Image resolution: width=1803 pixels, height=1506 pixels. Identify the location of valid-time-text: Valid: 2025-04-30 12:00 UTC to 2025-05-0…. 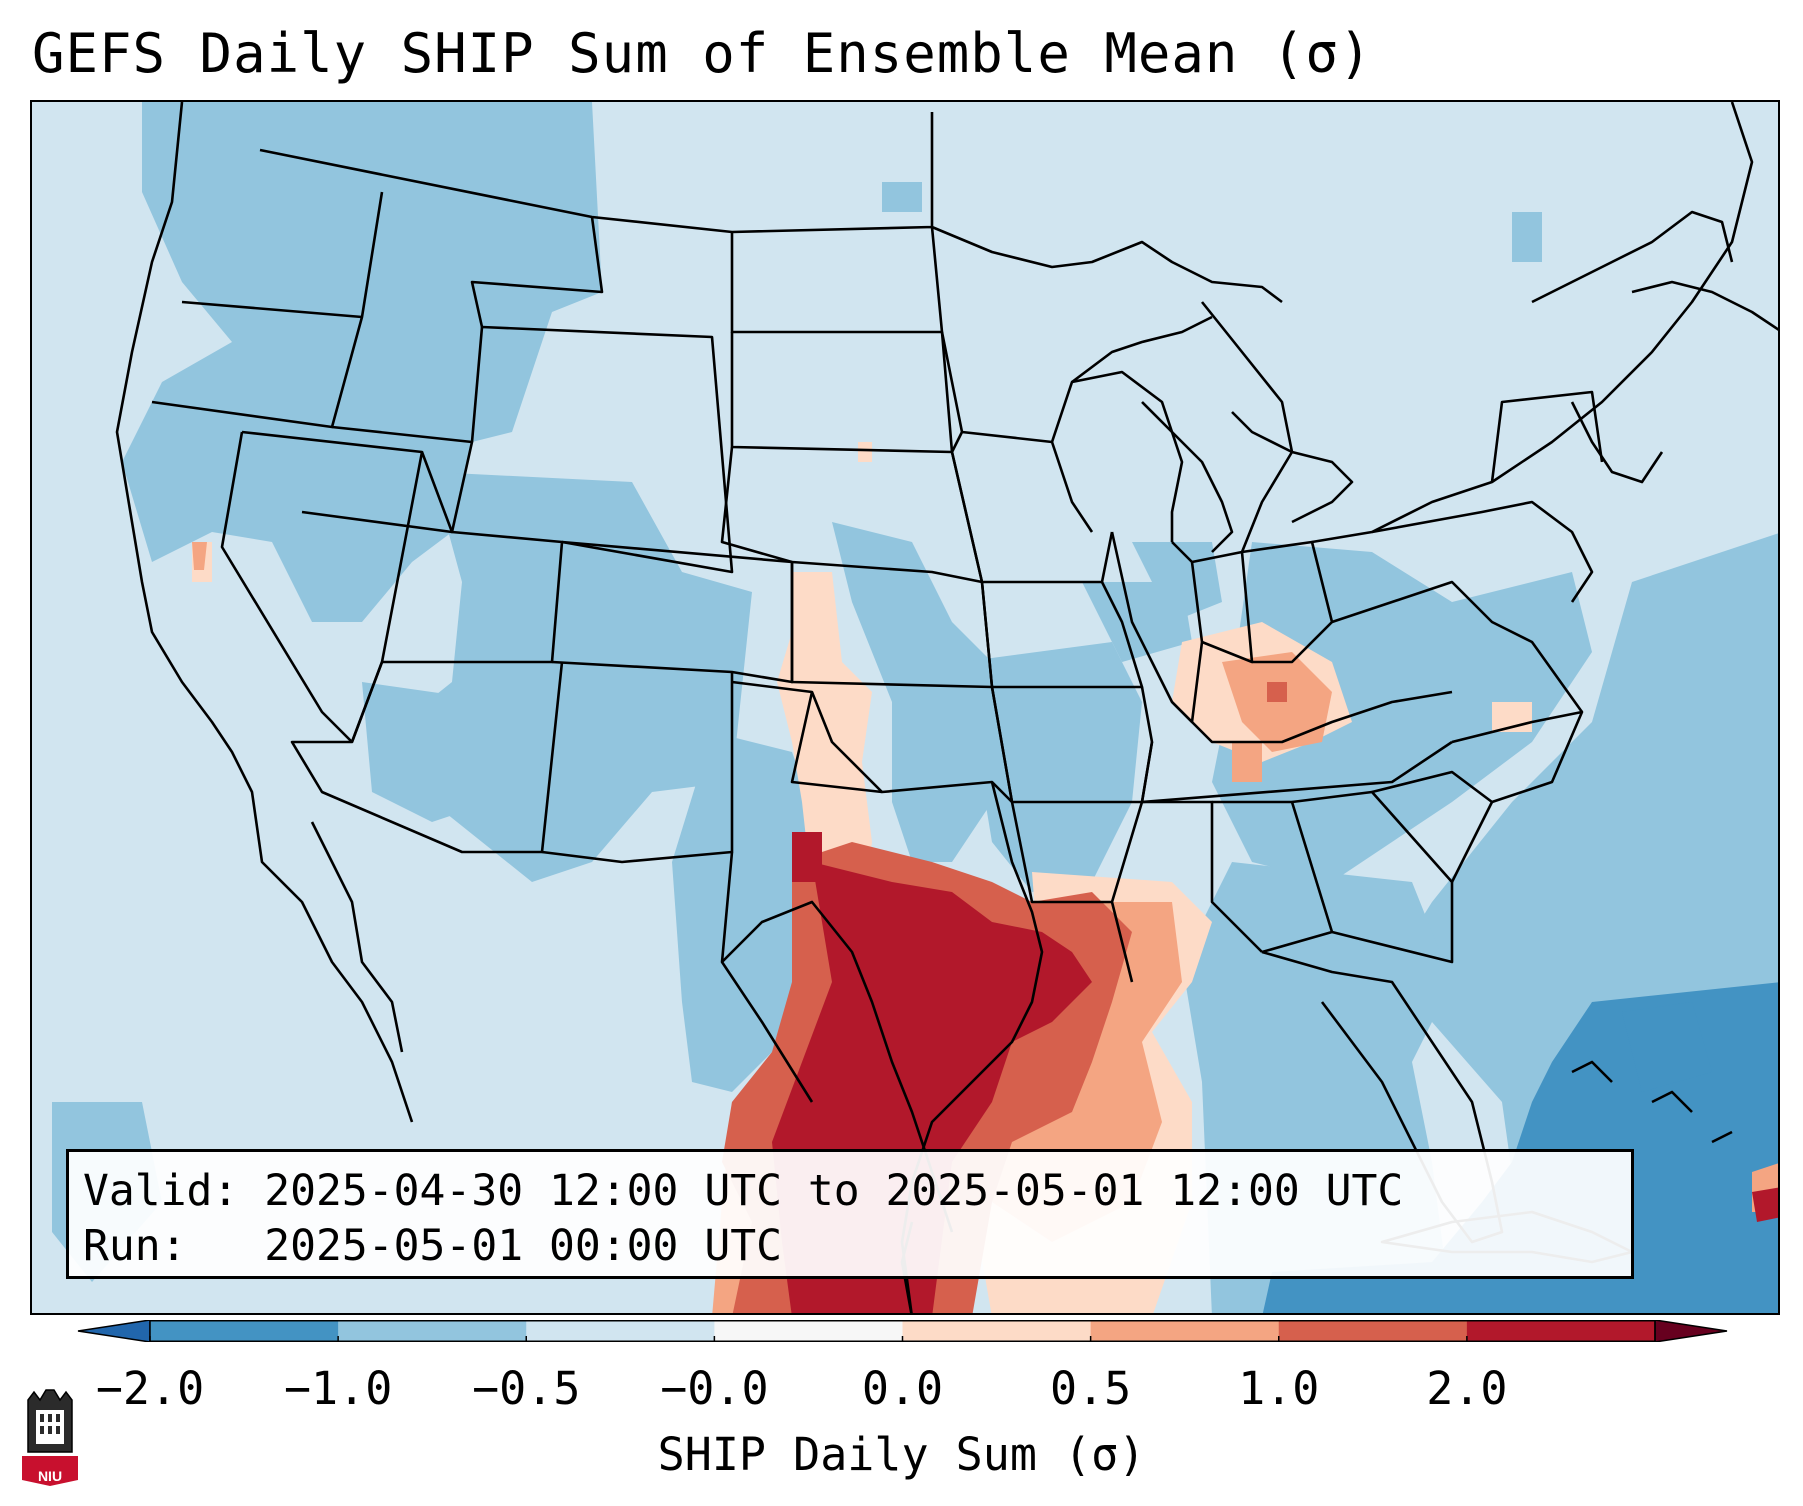
(743, 1191).